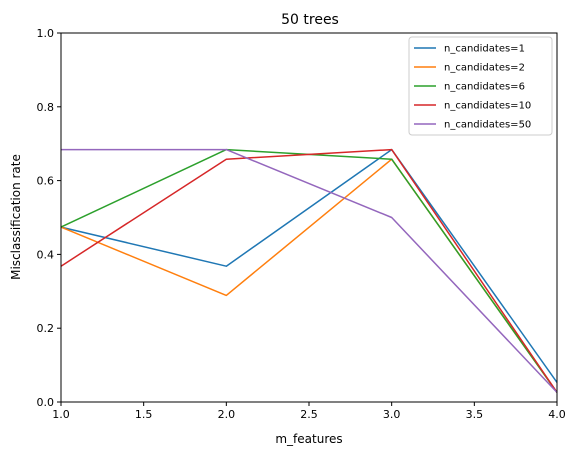 This screenshot has width=578, height=455. I want to click on y-tick-label: 1.0, so click(46, 33).